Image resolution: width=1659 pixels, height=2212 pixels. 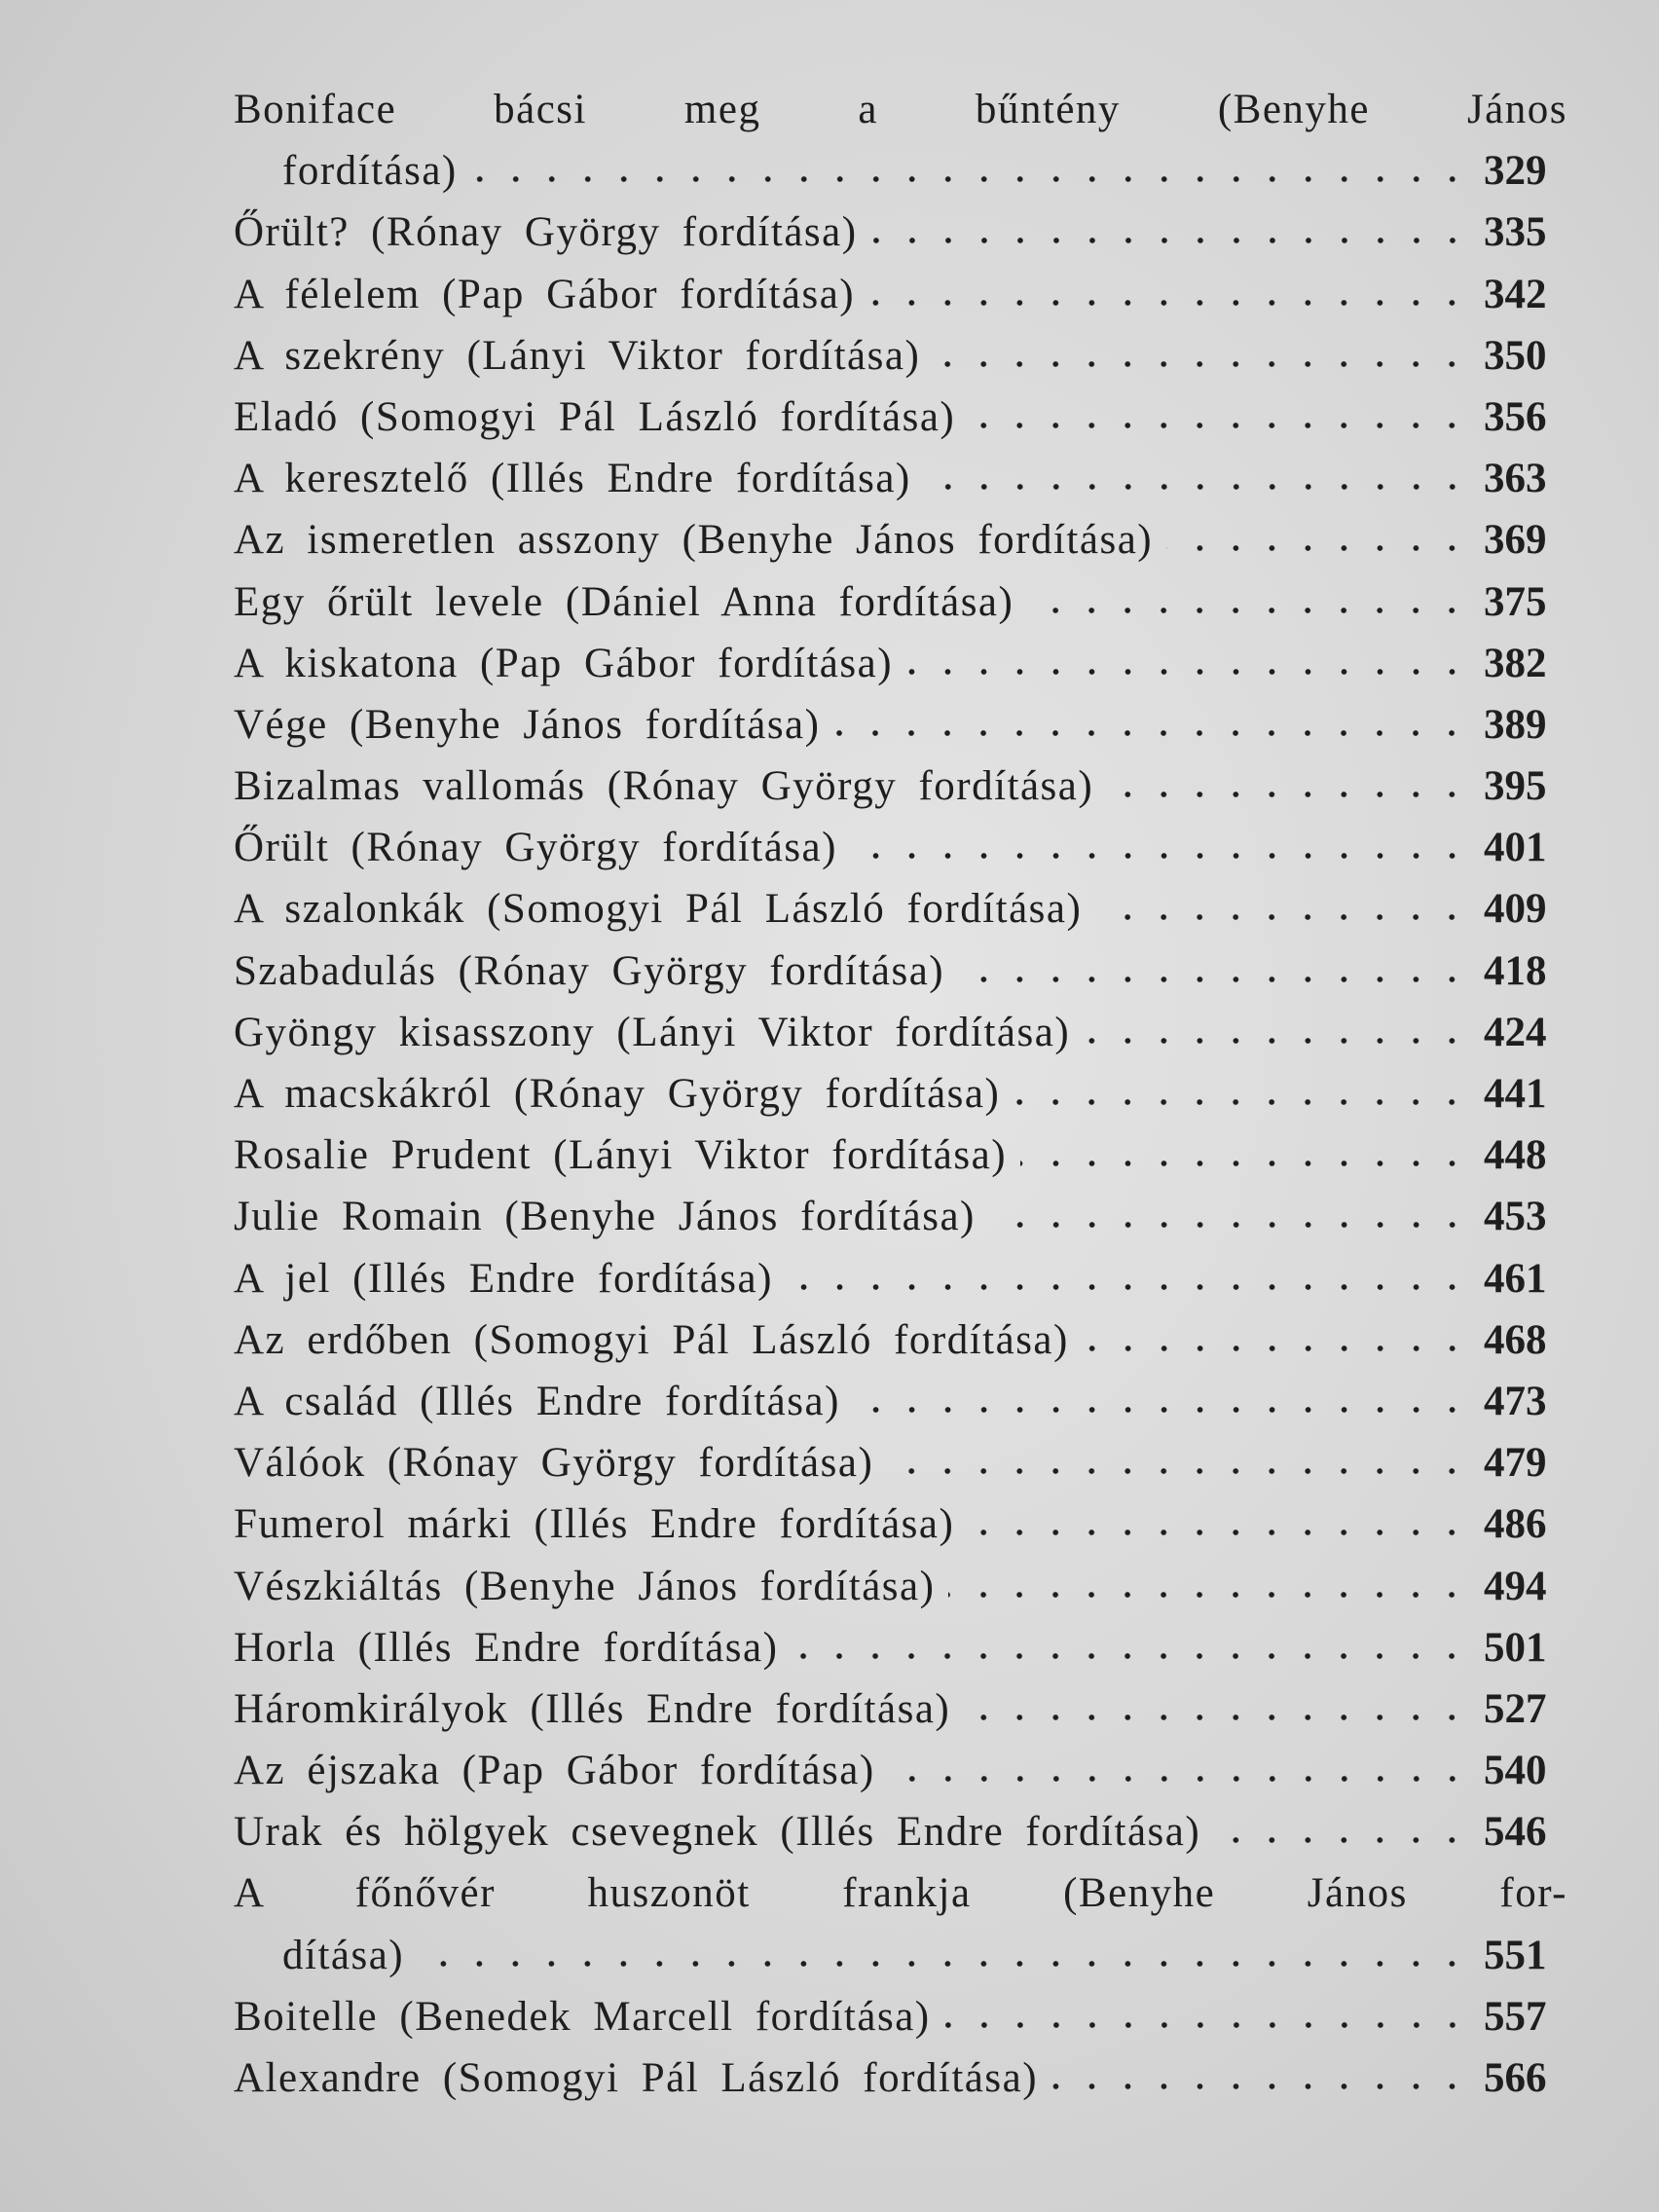 I want to click on toc-line: Vége (Benyhe János fordítása) 389, so click(x=900, y=731).